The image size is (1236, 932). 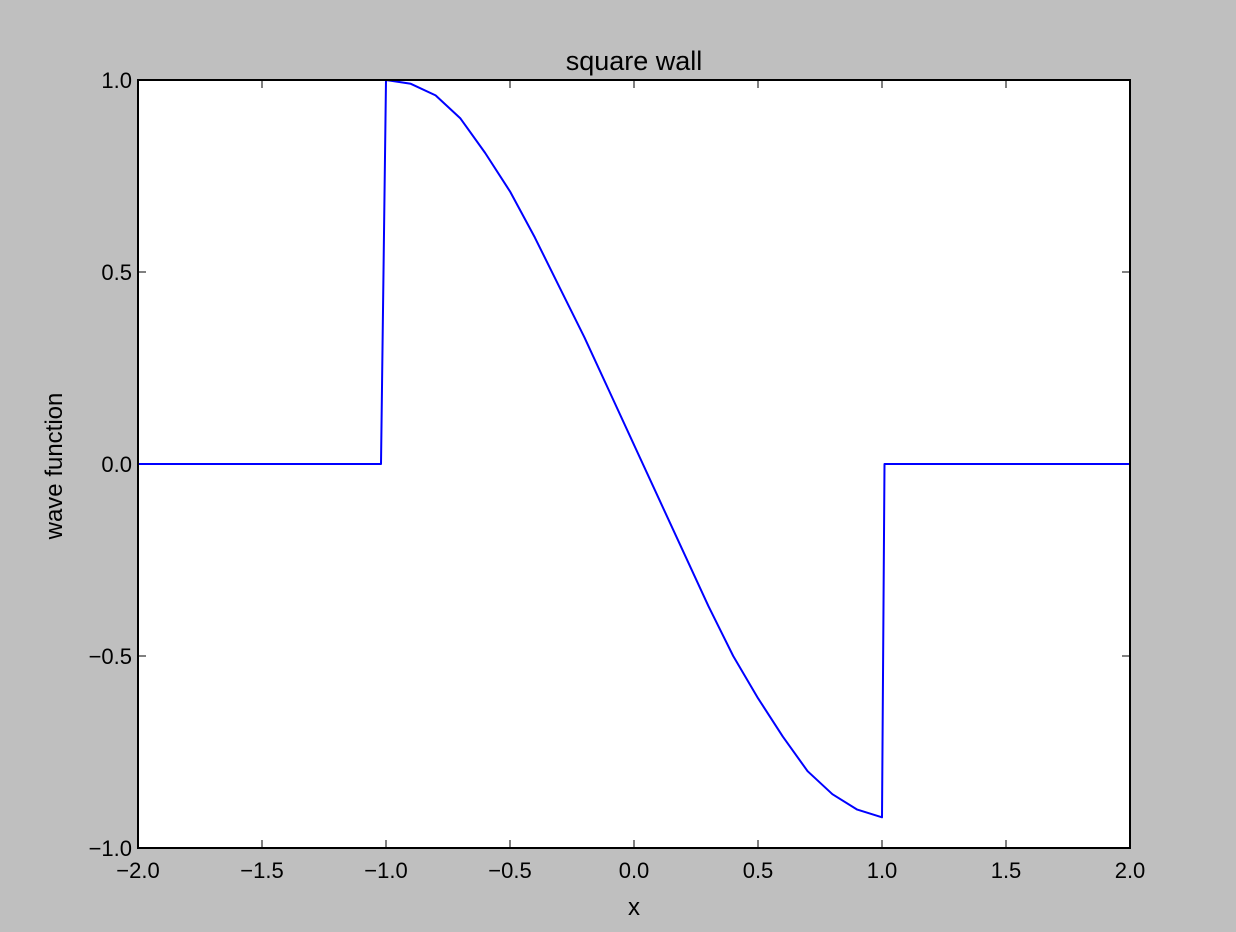 I want to click on chart-title: square wall, so click(x=634, y=61).